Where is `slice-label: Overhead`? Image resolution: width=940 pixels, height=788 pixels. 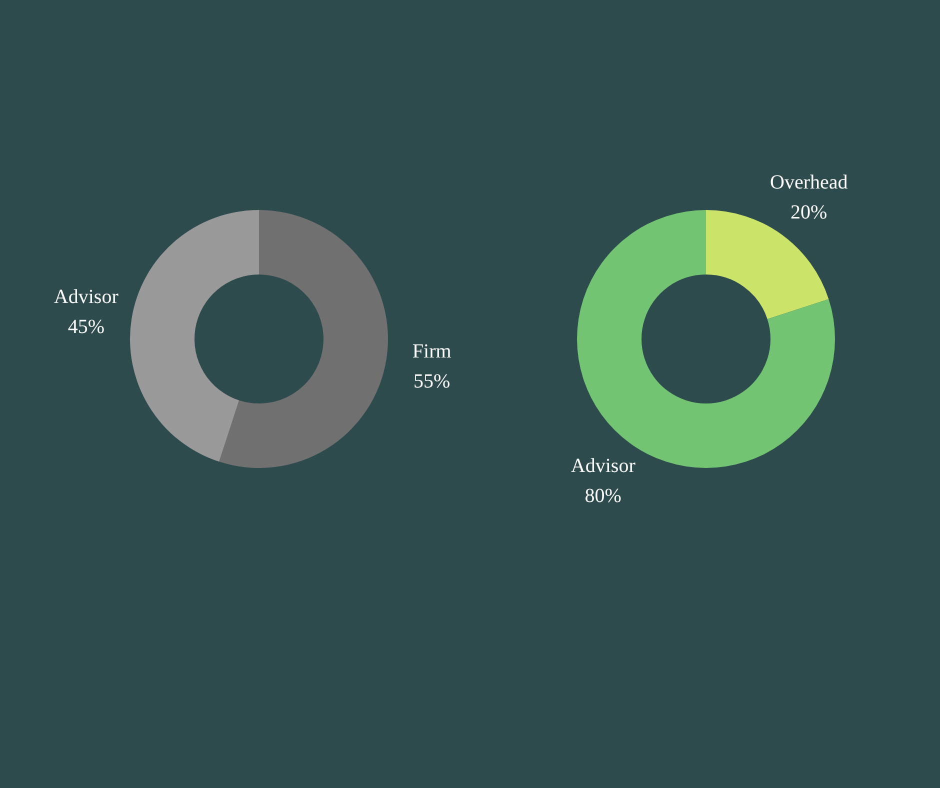
slice-label: Overhead is located at coordinates (809, 183).